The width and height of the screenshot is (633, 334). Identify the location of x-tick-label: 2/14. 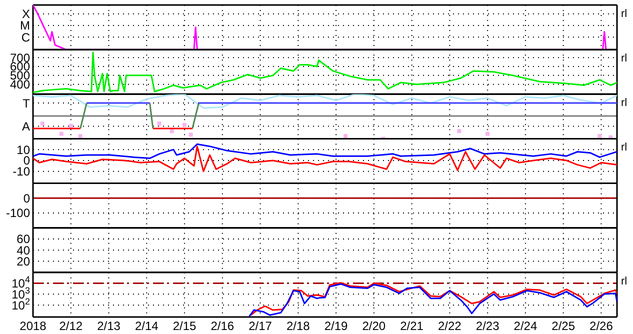
(146, 326).